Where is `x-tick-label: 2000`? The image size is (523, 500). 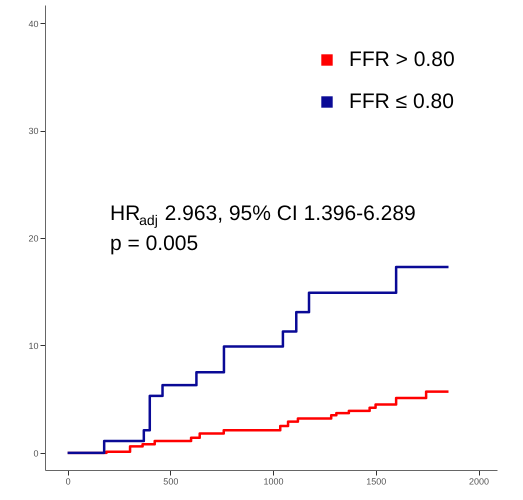
x-tick-label: 2000 is located at coordinates (479, 481).